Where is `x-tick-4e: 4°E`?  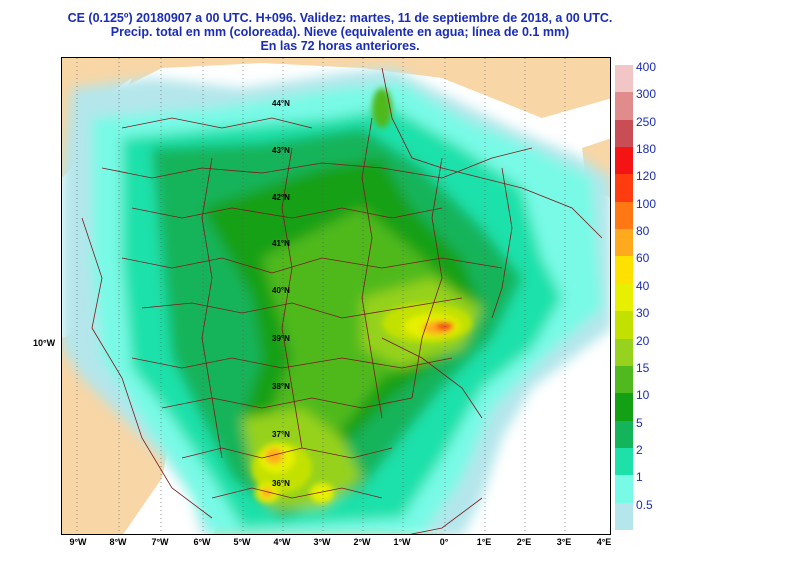
x-tick-4e: 4°E is located at coordinates (604, 542).